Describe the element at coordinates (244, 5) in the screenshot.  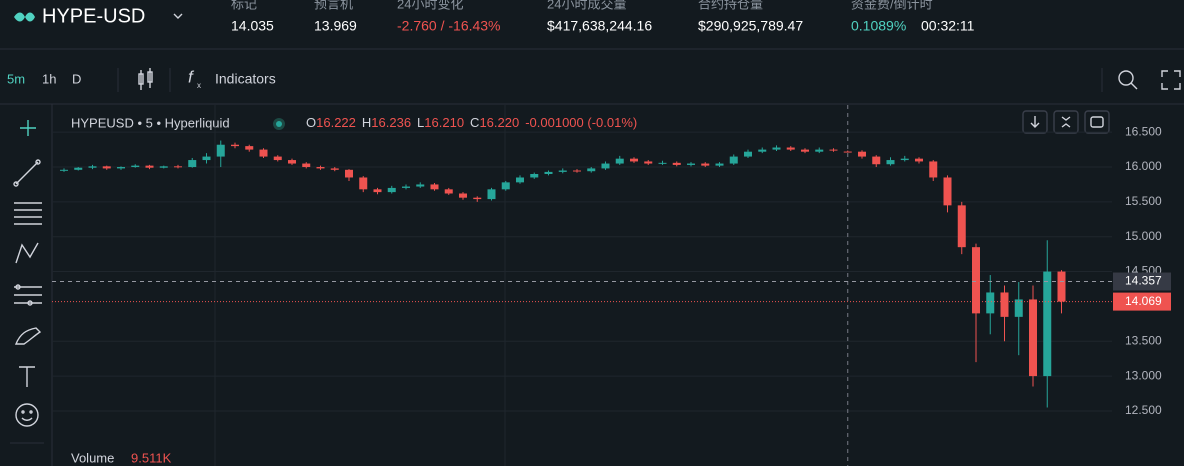
I see `stat-label: 标记` at that location.